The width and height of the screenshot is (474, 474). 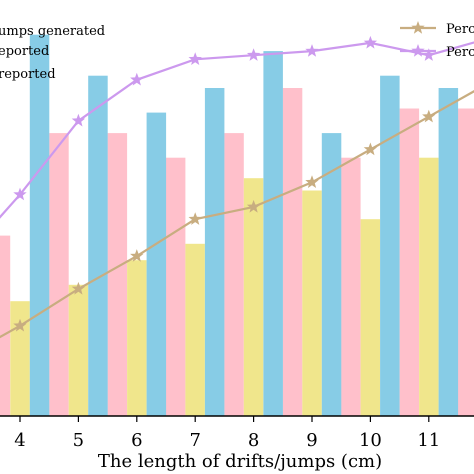 What do you see at coordinates (78, 440) in the screenshot?
I see `x-tick-label-5: 5` at bounding box center [78, 440].